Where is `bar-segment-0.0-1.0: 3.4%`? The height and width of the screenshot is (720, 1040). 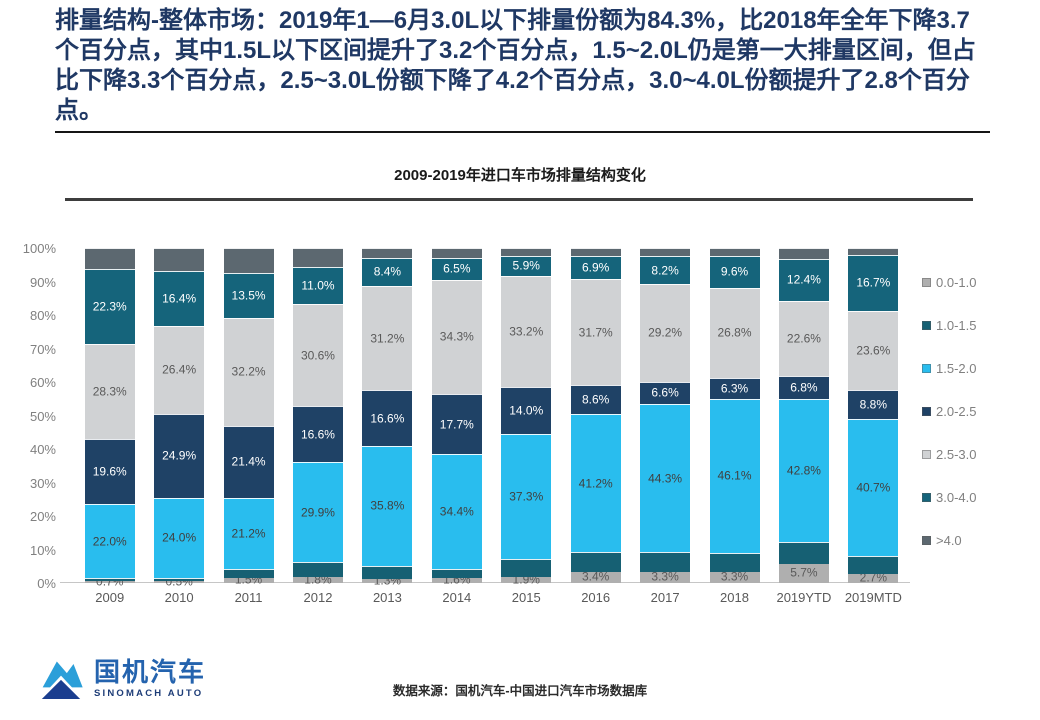
bar-segment-0.0-1.0: 3.4% is located at coordinates (595, 576).